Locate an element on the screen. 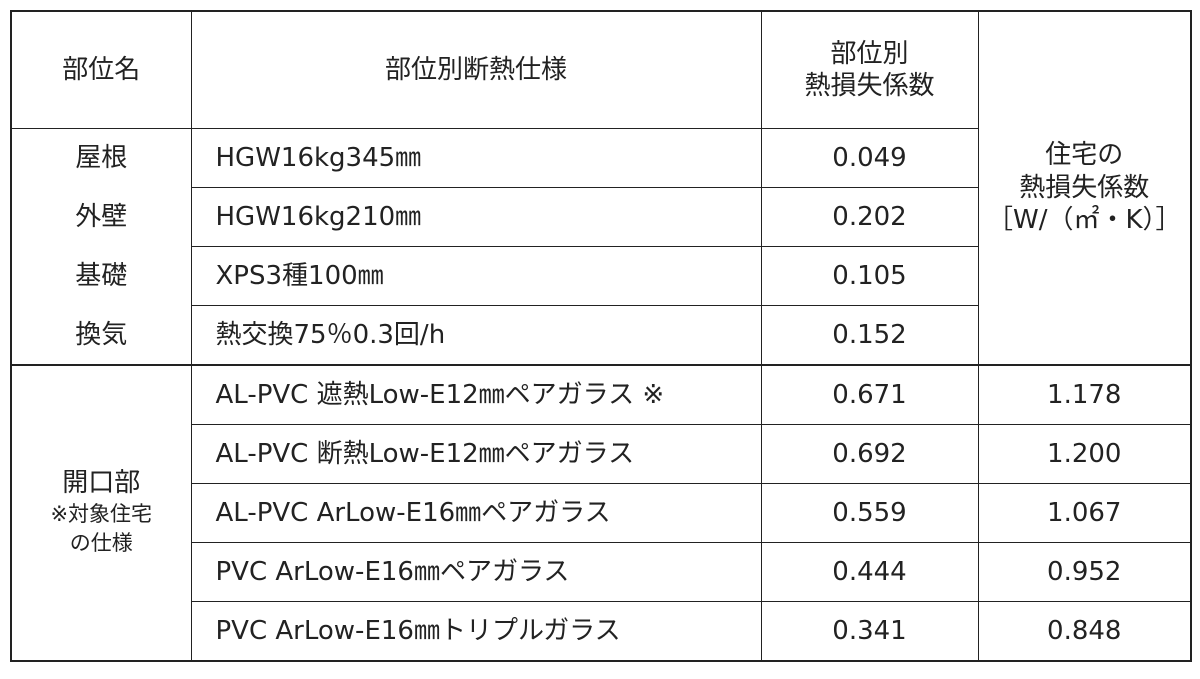 Image resolution: width=1200 pixels, height=679 pixels. row: AL-PVC ArLow-E16㎜ペアガラス 0.559 1.067 is located at coordinates (601, 513).